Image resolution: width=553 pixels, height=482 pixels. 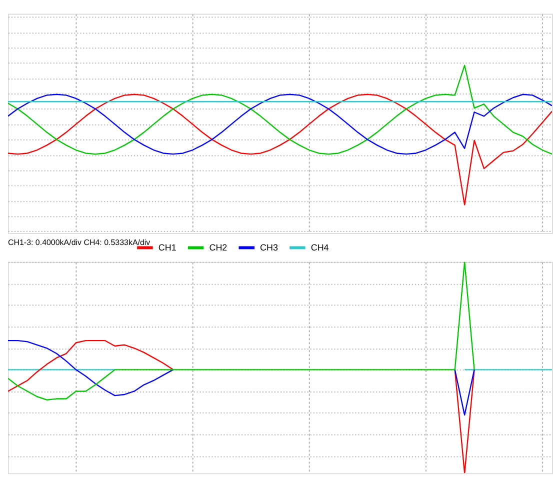 What do you see at coordinates (218, 247) in the screenshot?
I see `legend-label: CH2` at bounding box center [218, 247].